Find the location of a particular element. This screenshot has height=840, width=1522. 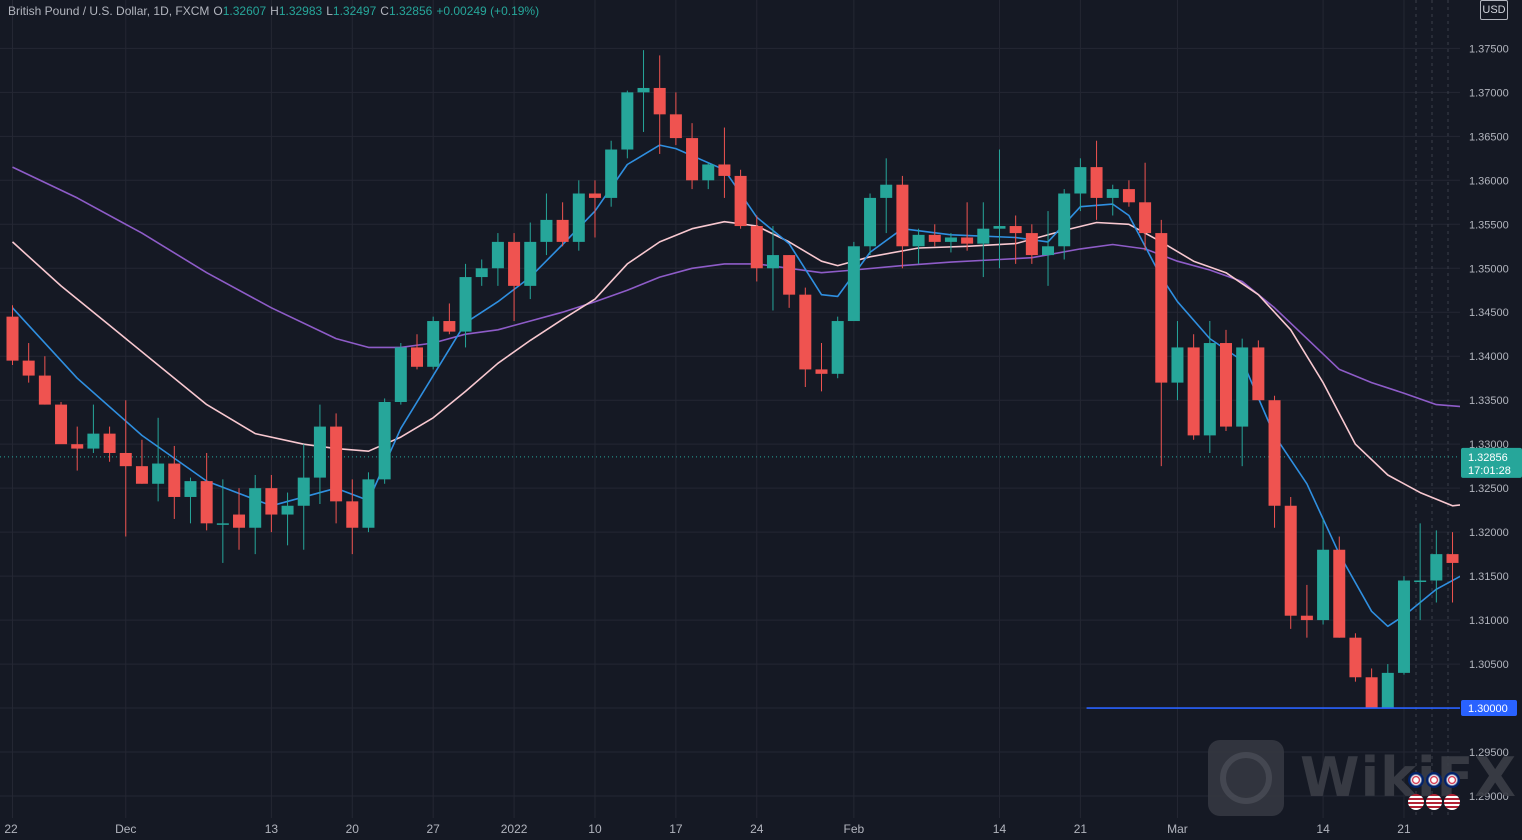

symbol-title: British Pound / U.S. Dollar, 1D, FXCM is located at coordinates (109, 11).